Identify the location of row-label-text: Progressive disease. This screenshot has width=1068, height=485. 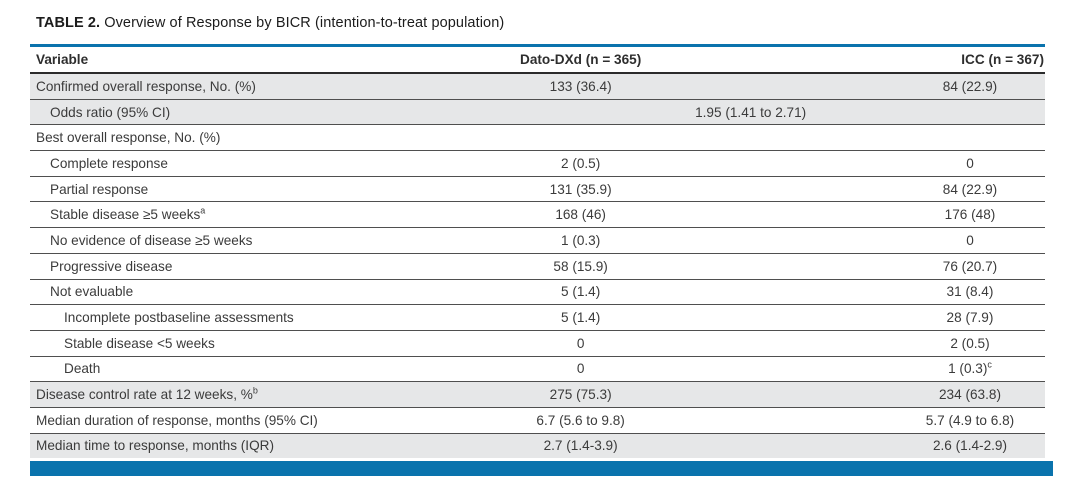
(111, 266).